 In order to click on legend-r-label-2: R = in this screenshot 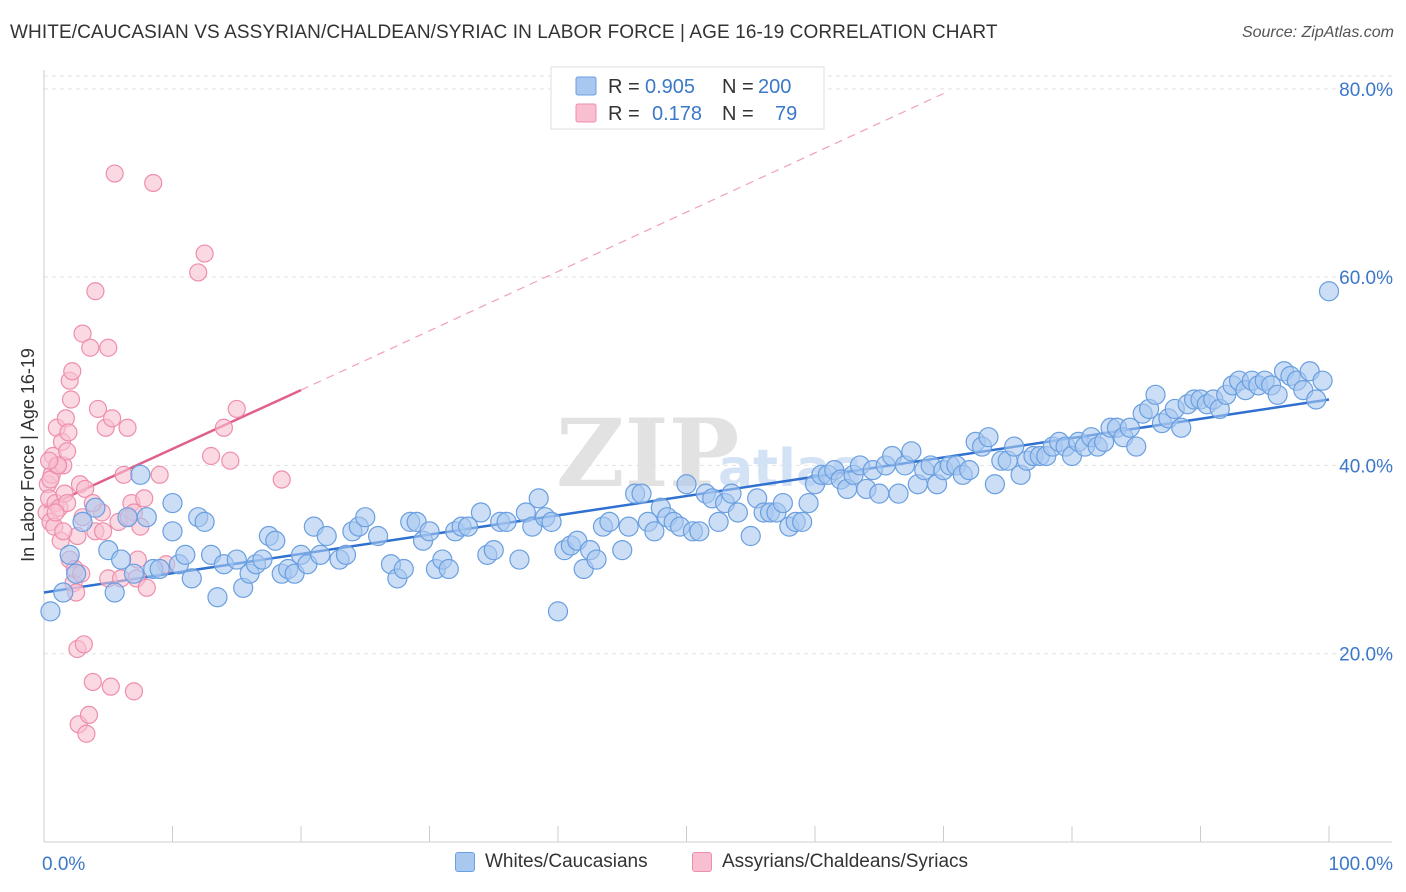, I will do `click(624, 114)`.